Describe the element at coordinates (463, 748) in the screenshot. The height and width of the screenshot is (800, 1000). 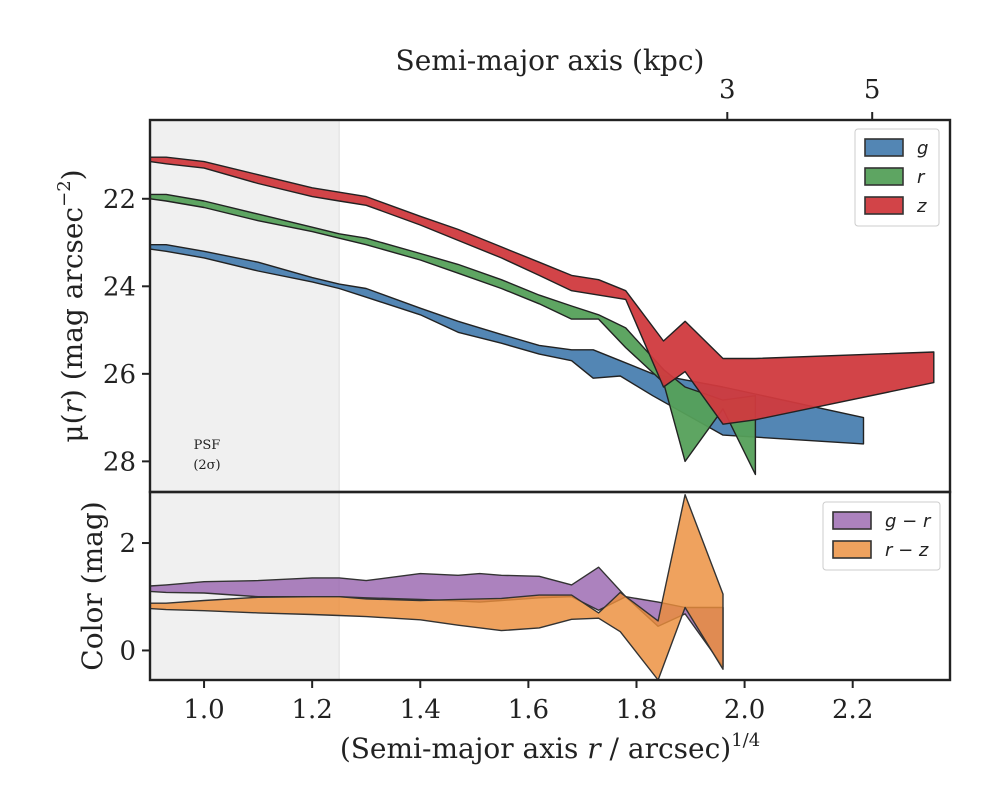
I see `x-axis-label-part1: (Semi-major axis` at that location.